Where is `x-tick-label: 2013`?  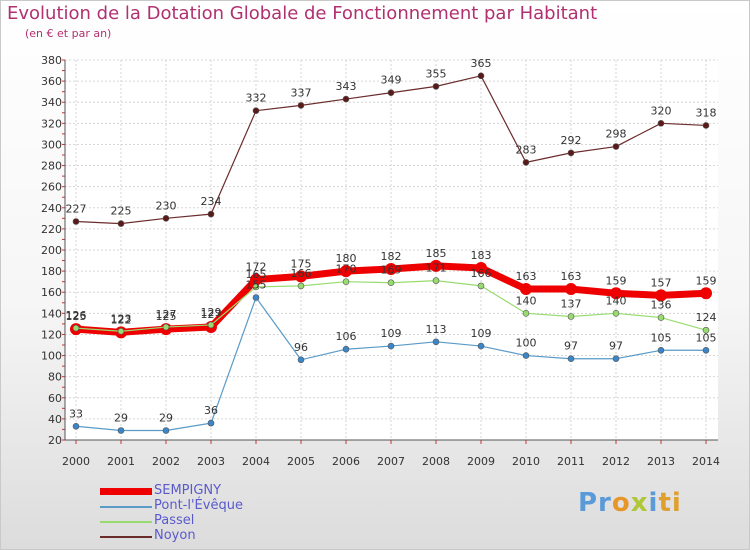 x-tick-label: 2013 is located at coordinates (661, 461).